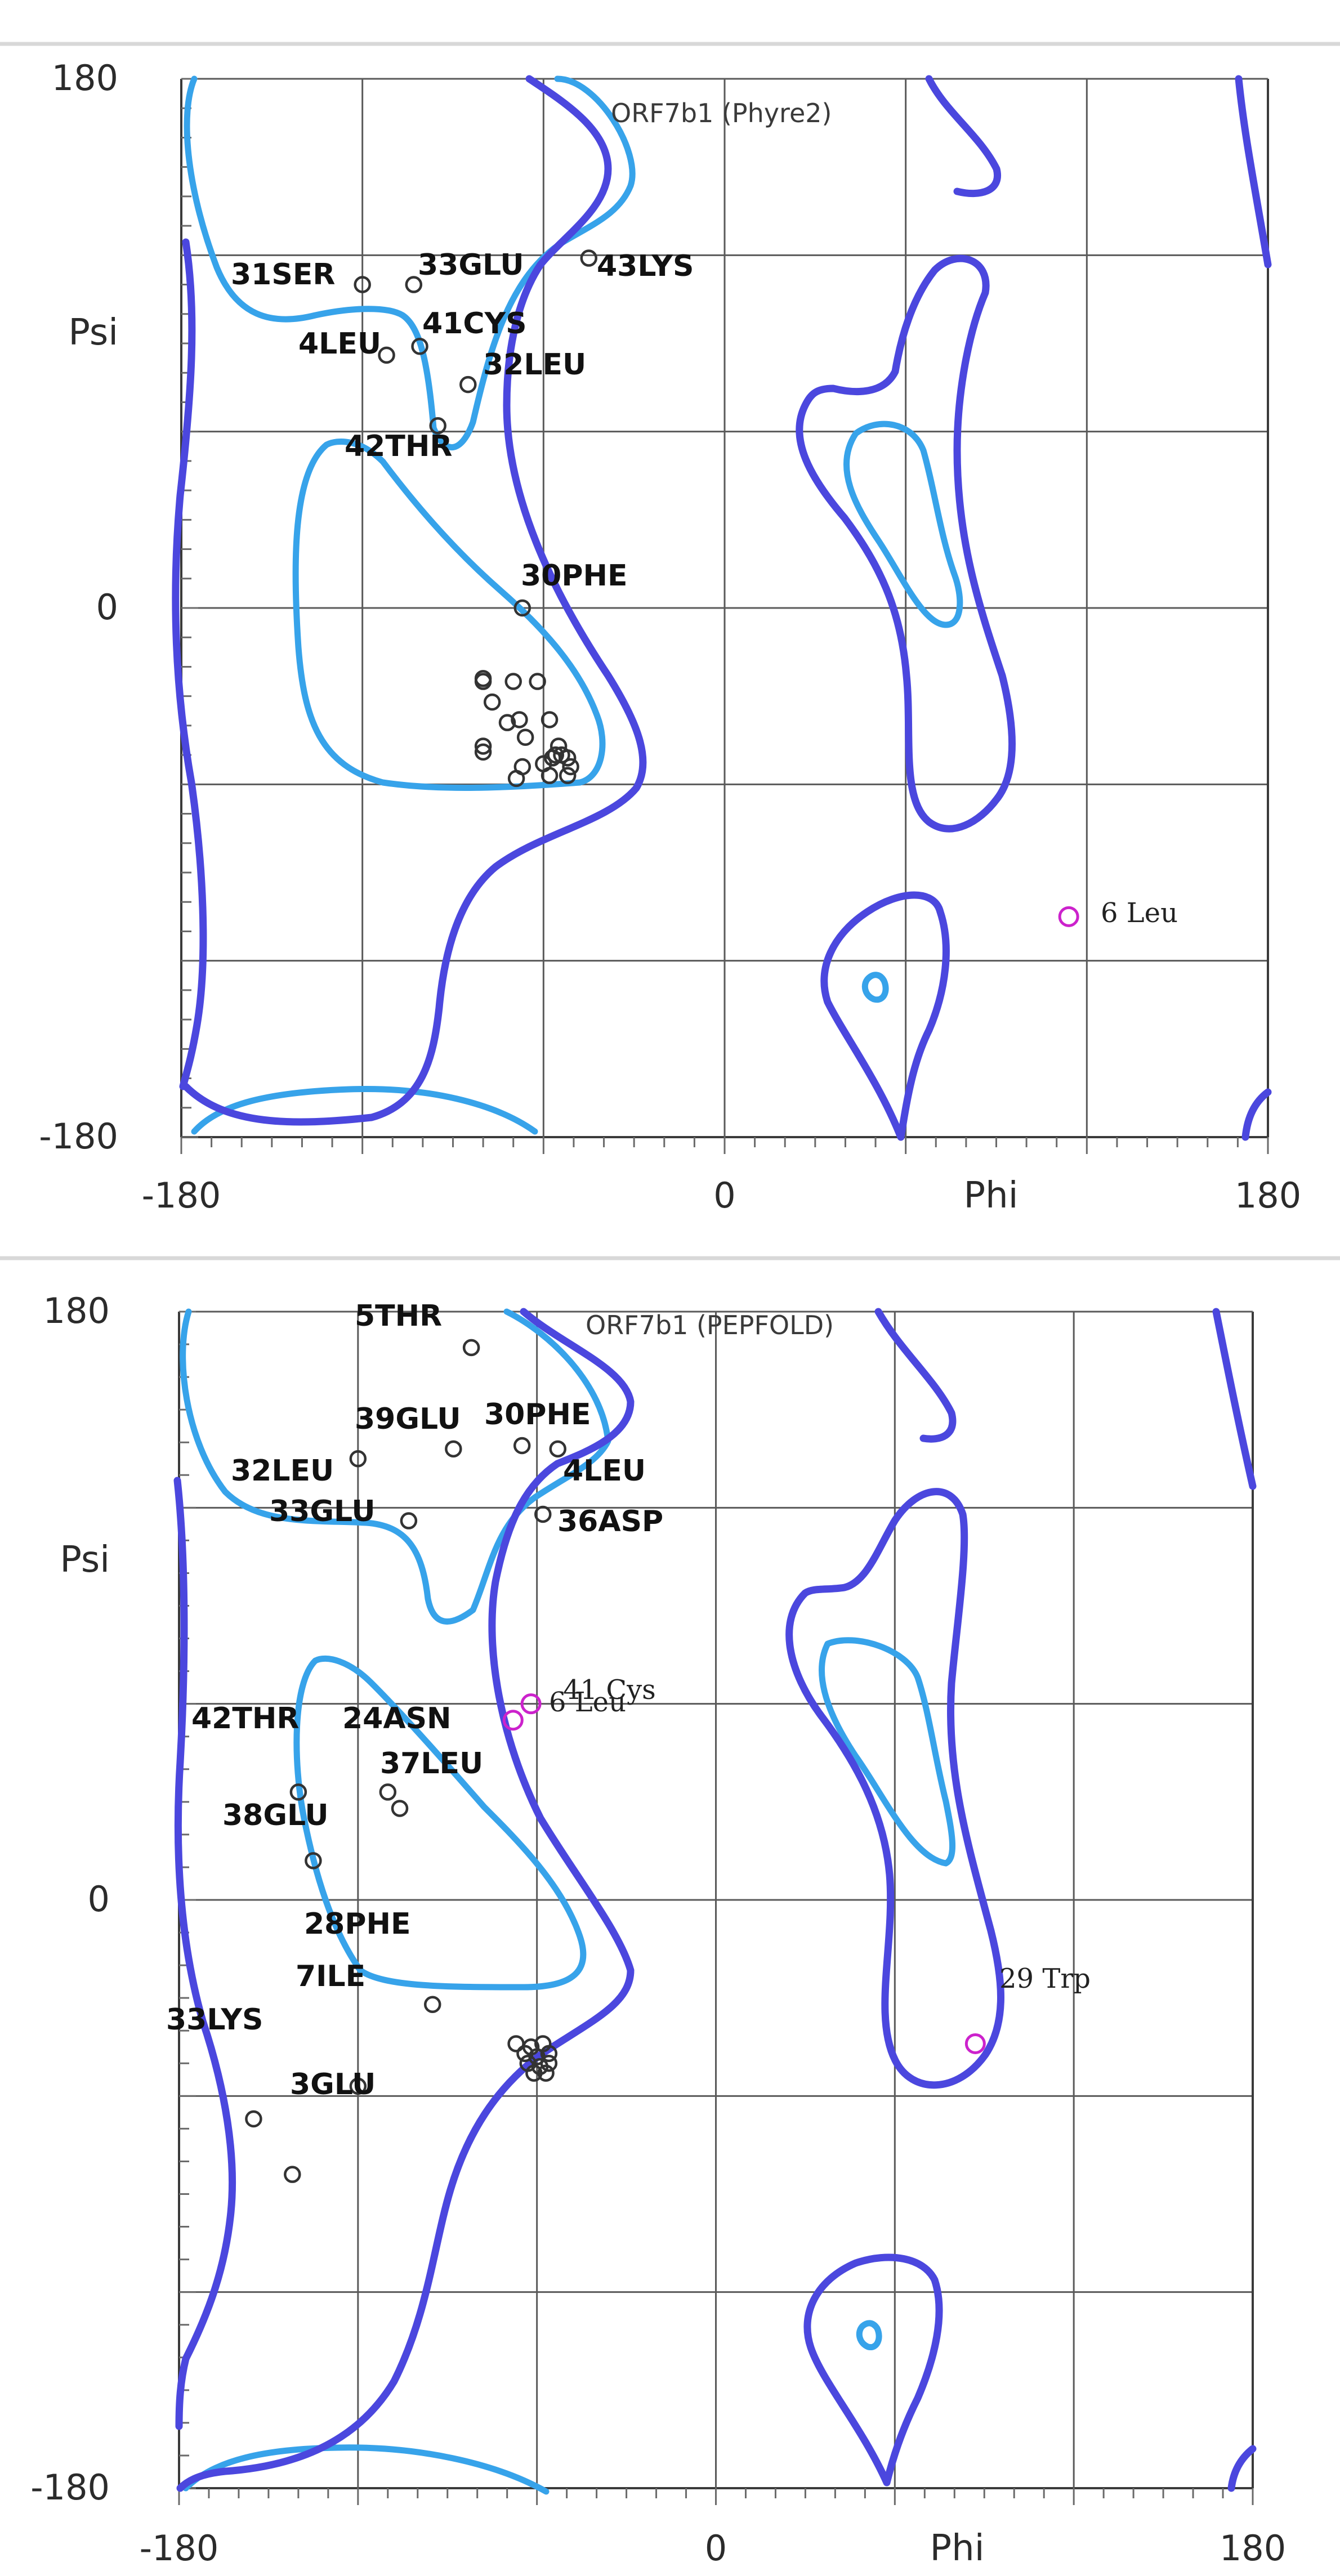 The image size is (1340, 2576). I want to click on residue-label: 37LEU, so click(431, 1764).